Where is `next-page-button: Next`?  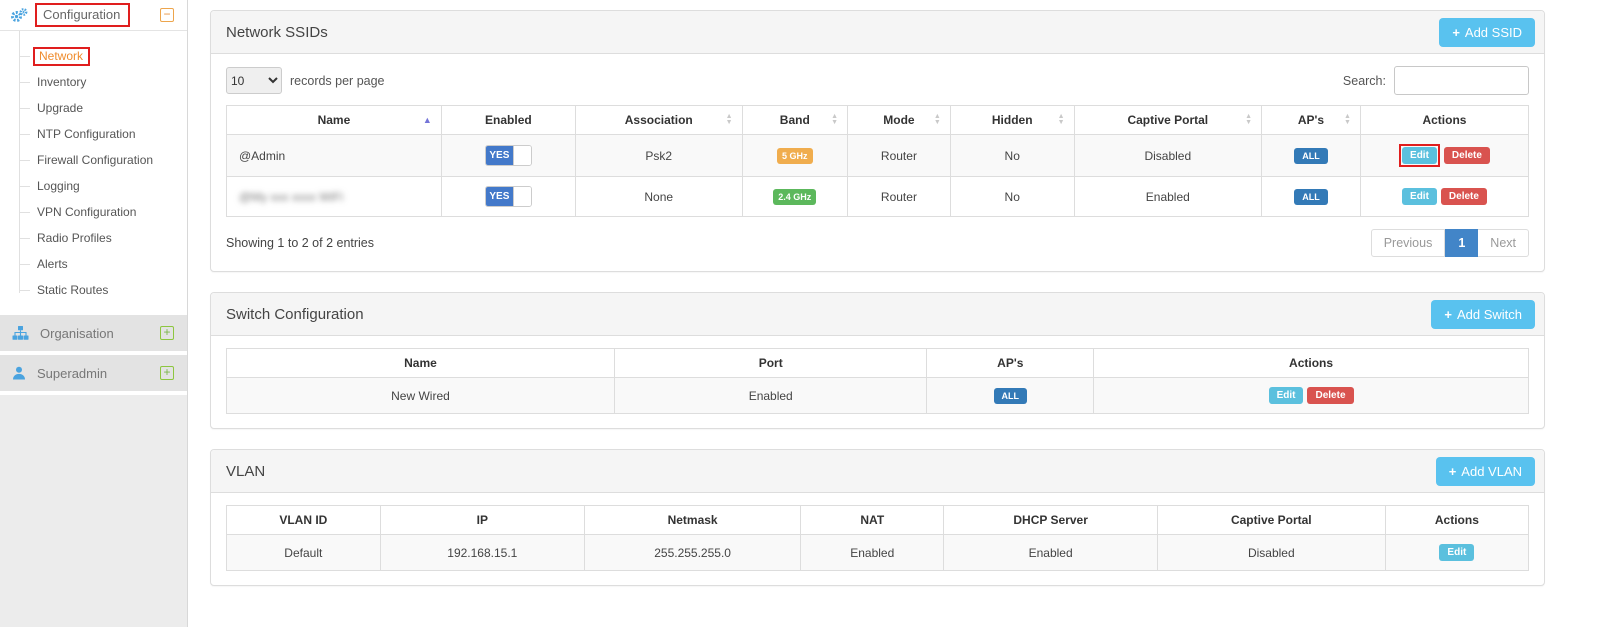
next-page-button: Next is located at coordinates (1503, 243).